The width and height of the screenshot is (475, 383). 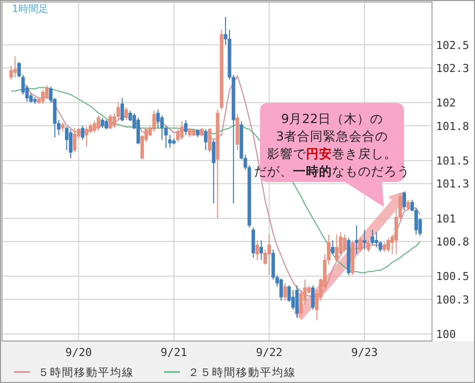 What do you see at coordinates (446, 219) in the screenshot?
I see `y-tick-label: 10¹` at bounding box center [446, 219].